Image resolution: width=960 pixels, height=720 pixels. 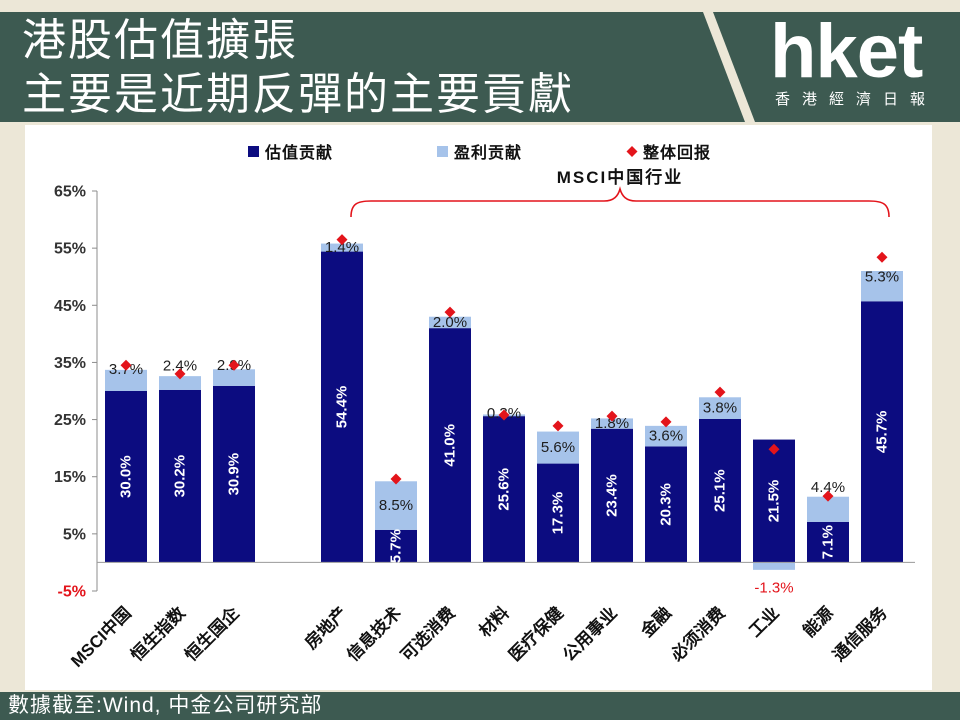 I want to click on legend-swatch-total-return, so click(x=632, y=151).